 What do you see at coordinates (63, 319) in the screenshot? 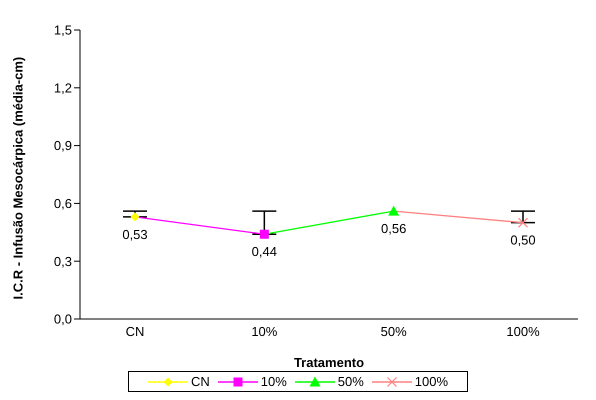
I see `y-tick-label: 0,0` at bounding box center [63, 319].